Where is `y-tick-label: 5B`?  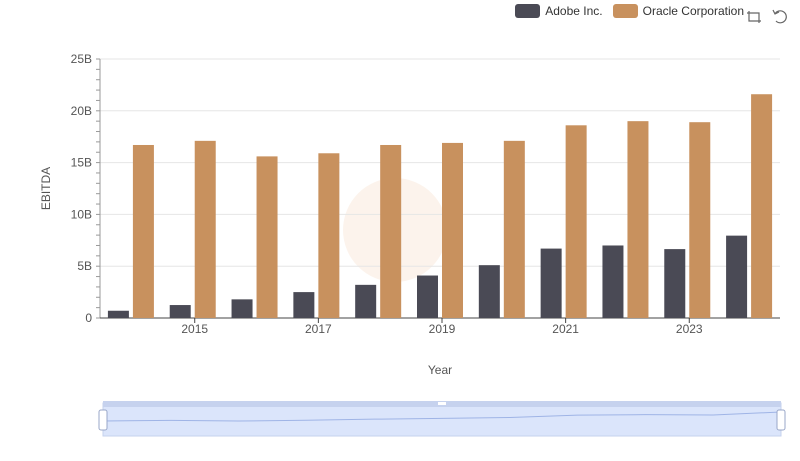 y-tick-label: 5B is located at coordinates (84, 266).